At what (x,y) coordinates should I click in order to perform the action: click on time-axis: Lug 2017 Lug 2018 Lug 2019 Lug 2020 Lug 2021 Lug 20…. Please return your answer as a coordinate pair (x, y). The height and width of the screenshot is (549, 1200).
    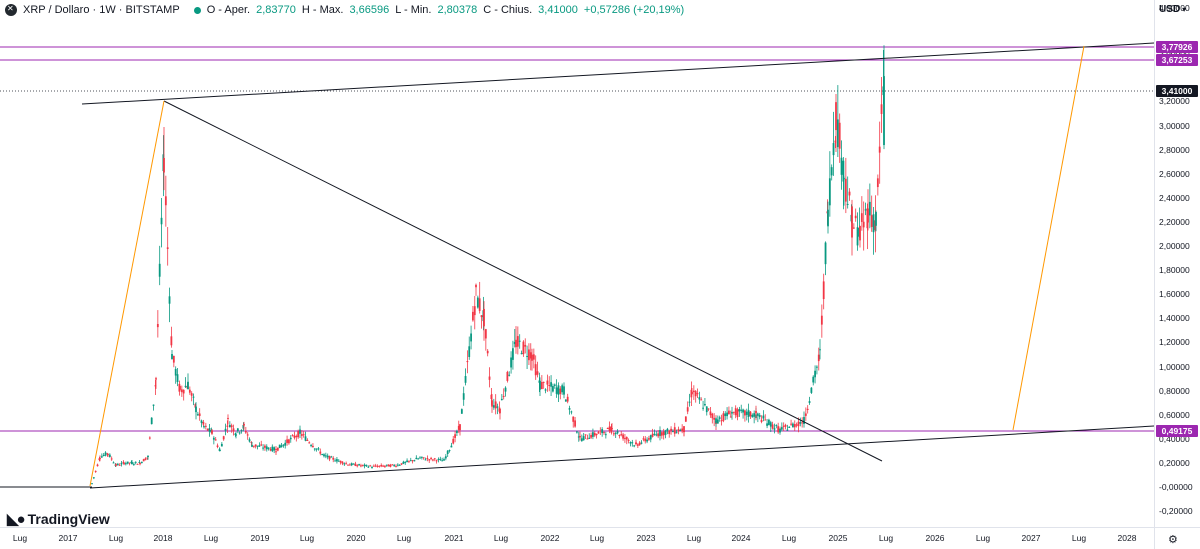
    Looking at the image, I should click on (577, 538).